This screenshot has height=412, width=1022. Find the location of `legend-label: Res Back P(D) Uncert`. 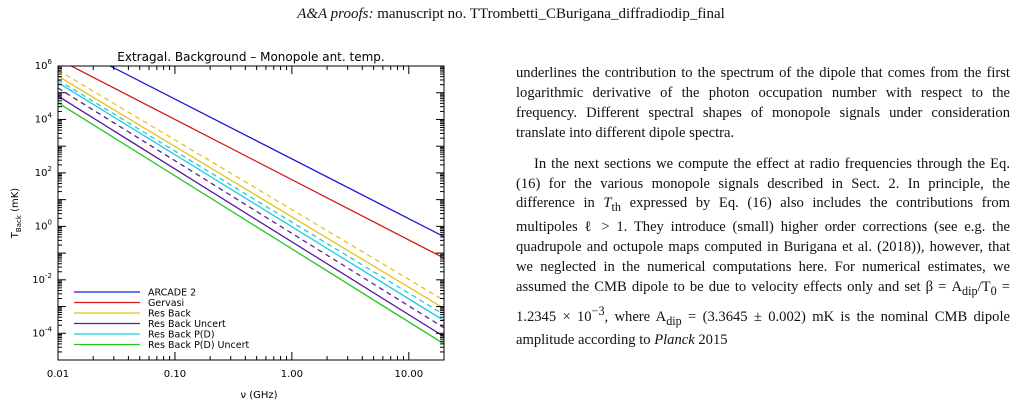

legend-label: Res Back P(D) Uncert is located at coordinates (198, 345).